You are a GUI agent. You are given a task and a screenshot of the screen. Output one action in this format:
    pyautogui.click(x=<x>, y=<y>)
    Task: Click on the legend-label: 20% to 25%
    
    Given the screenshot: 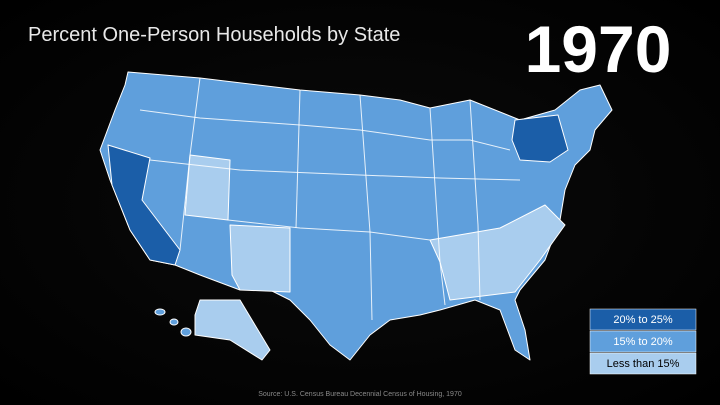 What is the action you would take?
    pyautogui.click(x=643, y=320)
    